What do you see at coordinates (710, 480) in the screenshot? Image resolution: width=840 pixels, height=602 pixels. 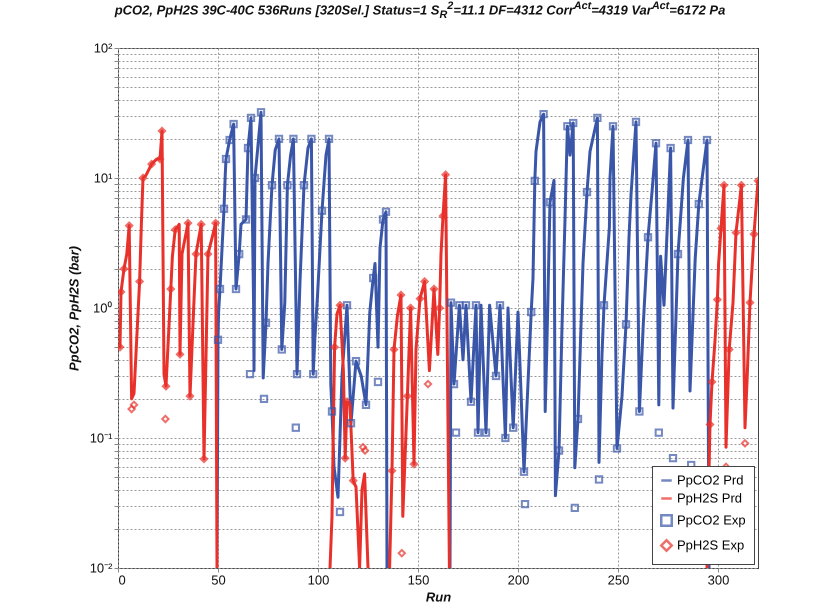 I see `legend-label: PpCO2 Prd` at bounding box center [710, 480].